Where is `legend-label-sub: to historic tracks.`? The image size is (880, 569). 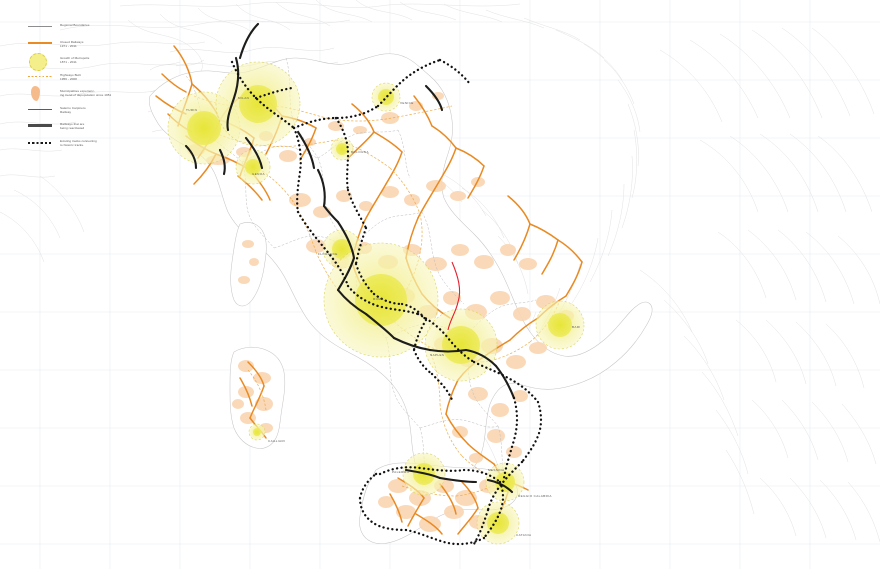
legend-label-sub: to historic tracks. is located at coordinates (72, 144).